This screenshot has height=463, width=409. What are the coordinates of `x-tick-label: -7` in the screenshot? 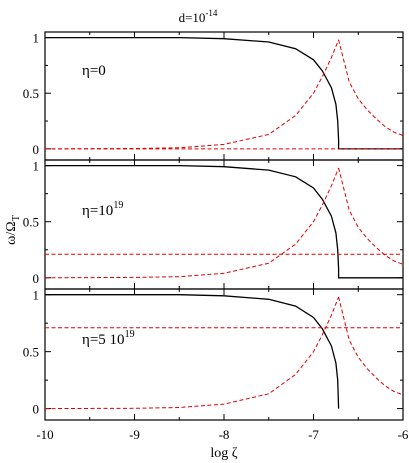 It's located at (313, 434).